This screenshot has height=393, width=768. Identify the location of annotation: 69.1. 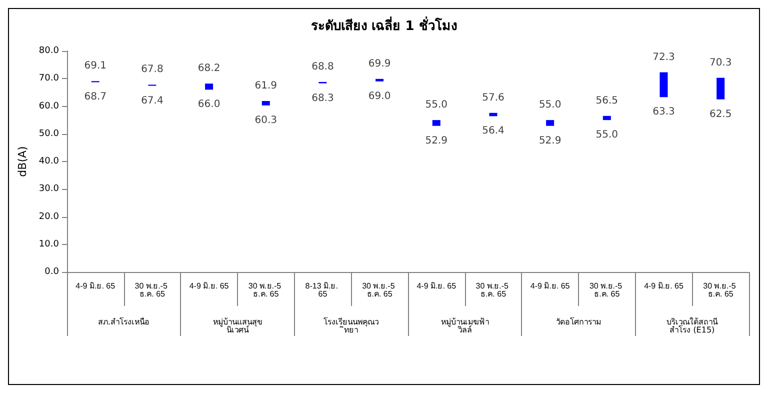
(95, 66).